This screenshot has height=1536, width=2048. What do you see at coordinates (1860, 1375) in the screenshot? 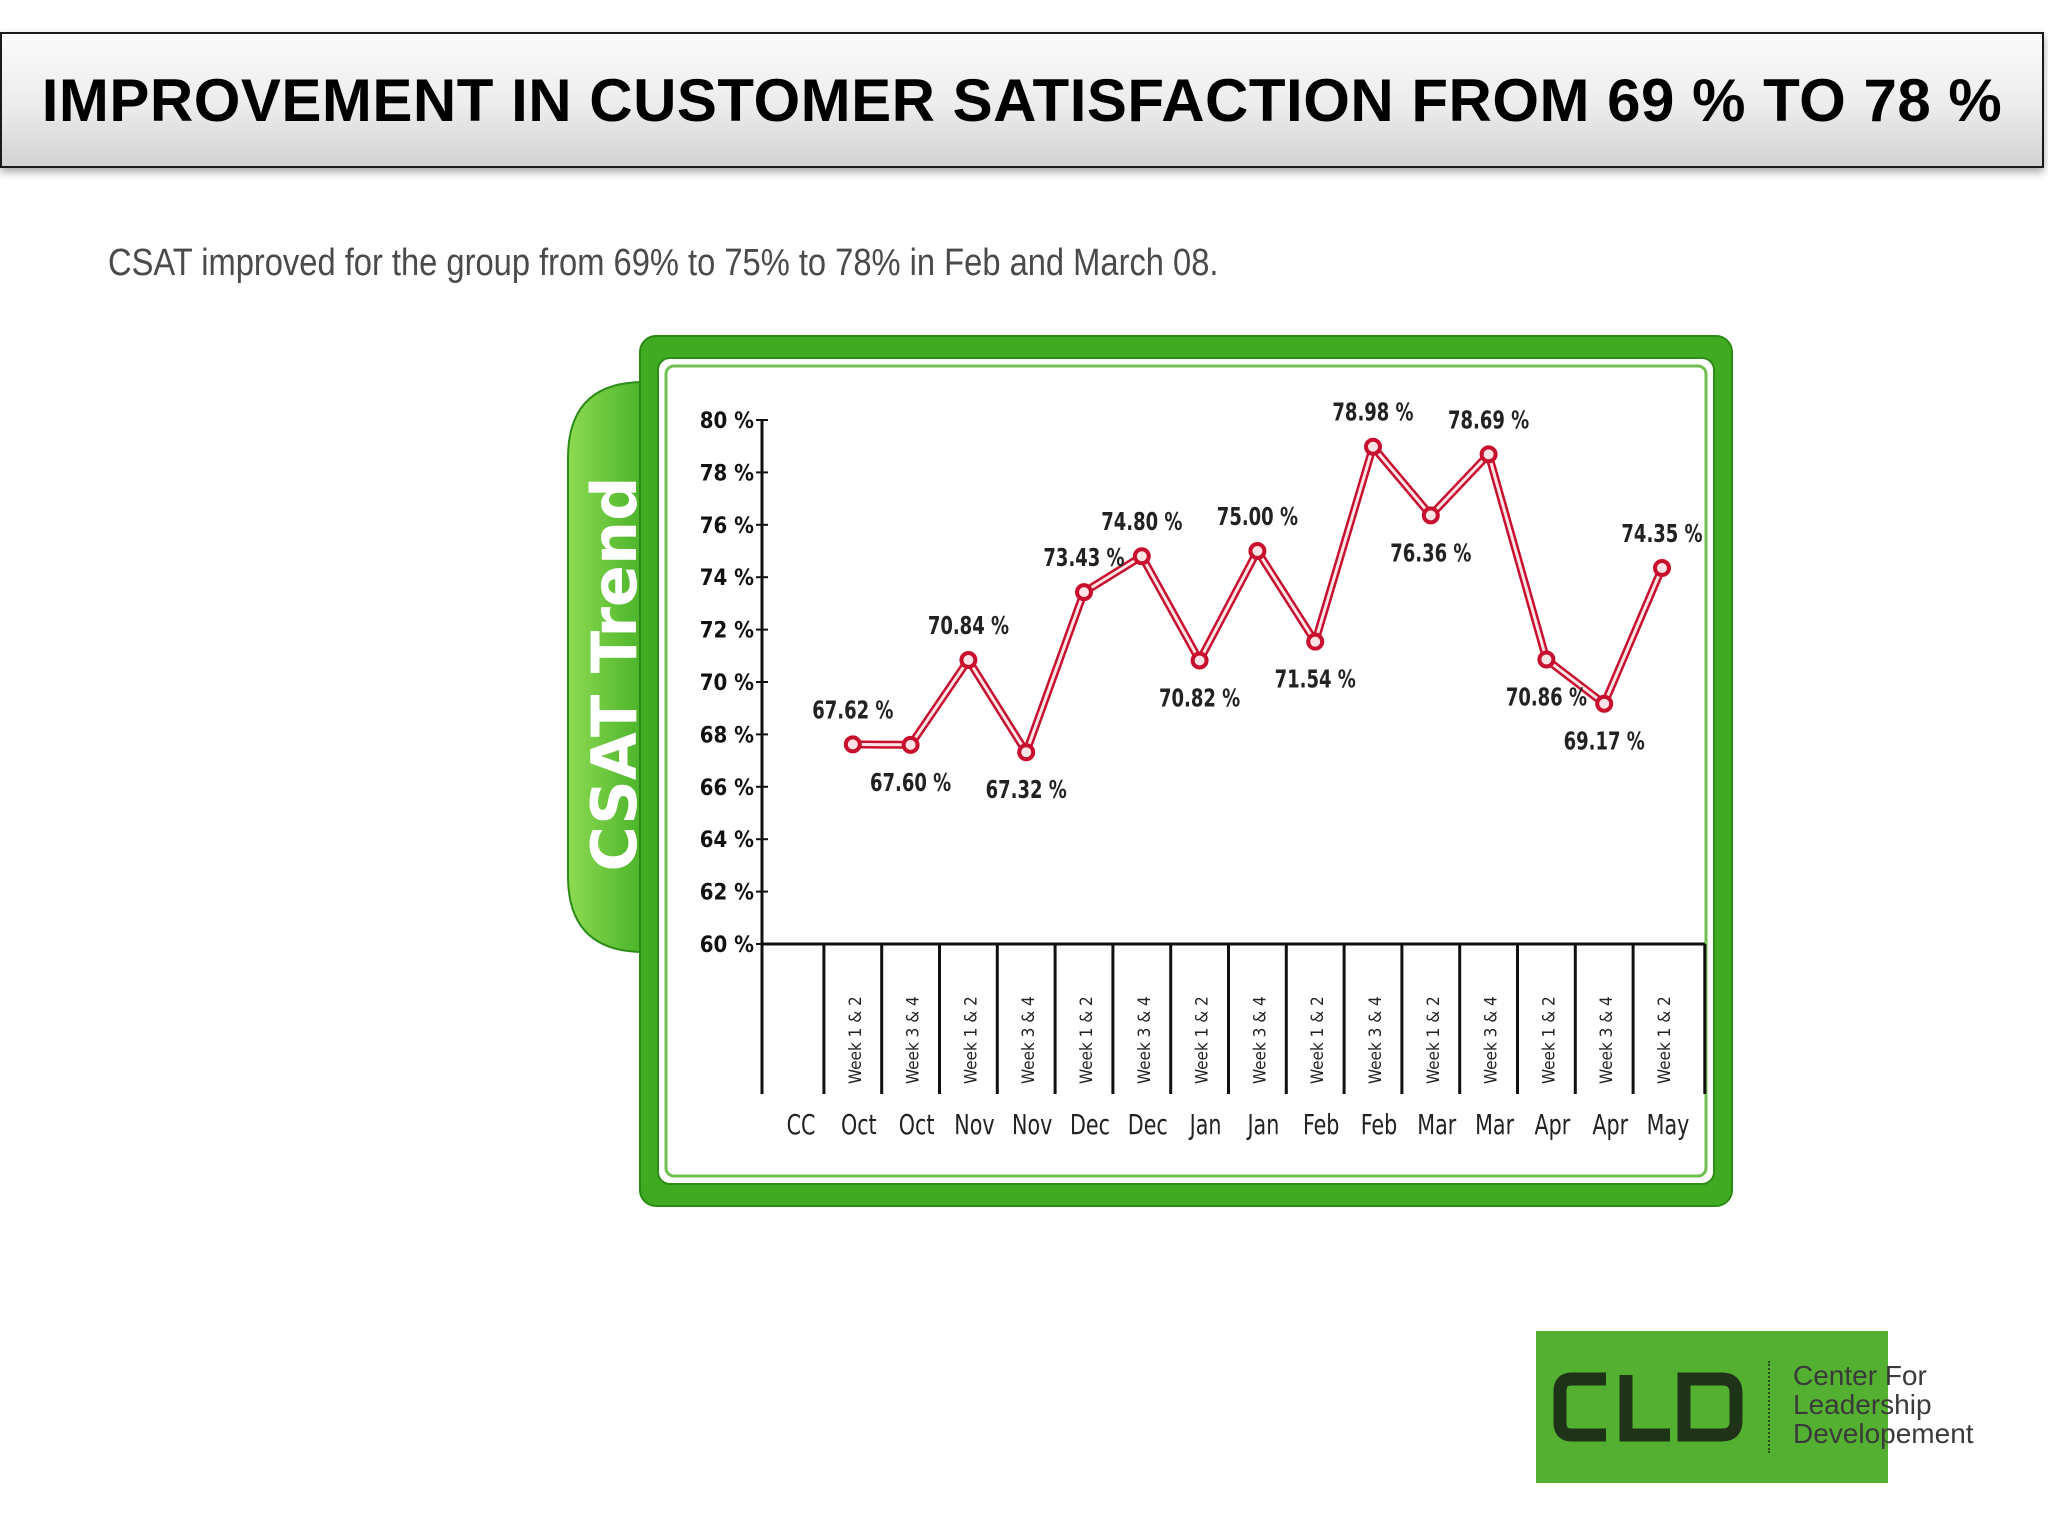
I see `cld-logo-line-1: Center For` at bounding box center [1860, 1375].